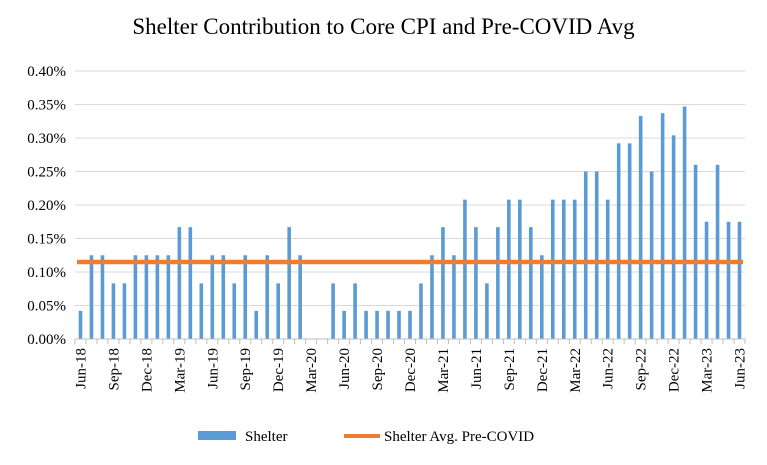  I want to click on x-tick-label: Sep-18, so click(114, 369).